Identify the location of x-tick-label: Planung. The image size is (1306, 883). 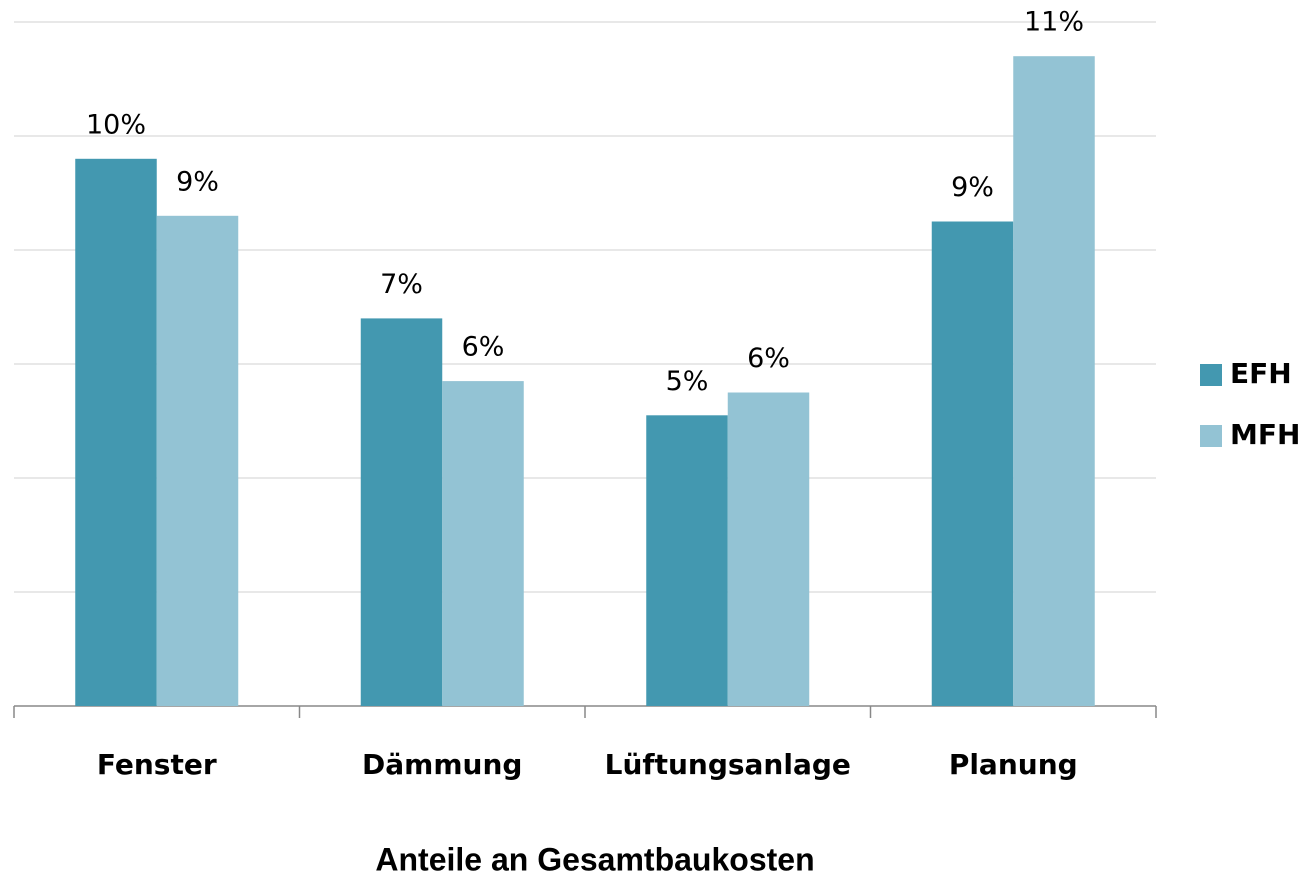
(1013, 764).